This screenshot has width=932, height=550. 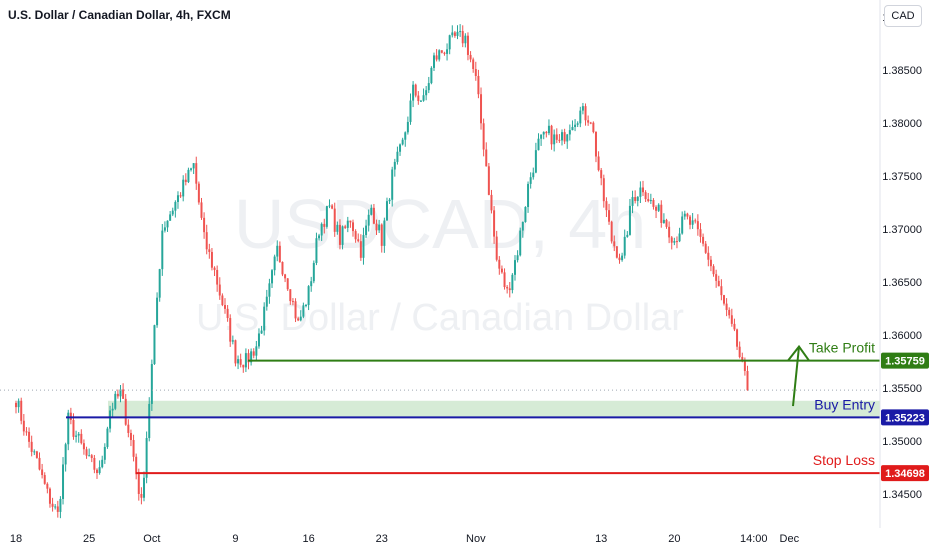 What do you see at coordinates (440, 318) in the screenshot?
I see `watermark-name: U.S. Dollar / Canadian Dollar` at bounding box center [440, 318].